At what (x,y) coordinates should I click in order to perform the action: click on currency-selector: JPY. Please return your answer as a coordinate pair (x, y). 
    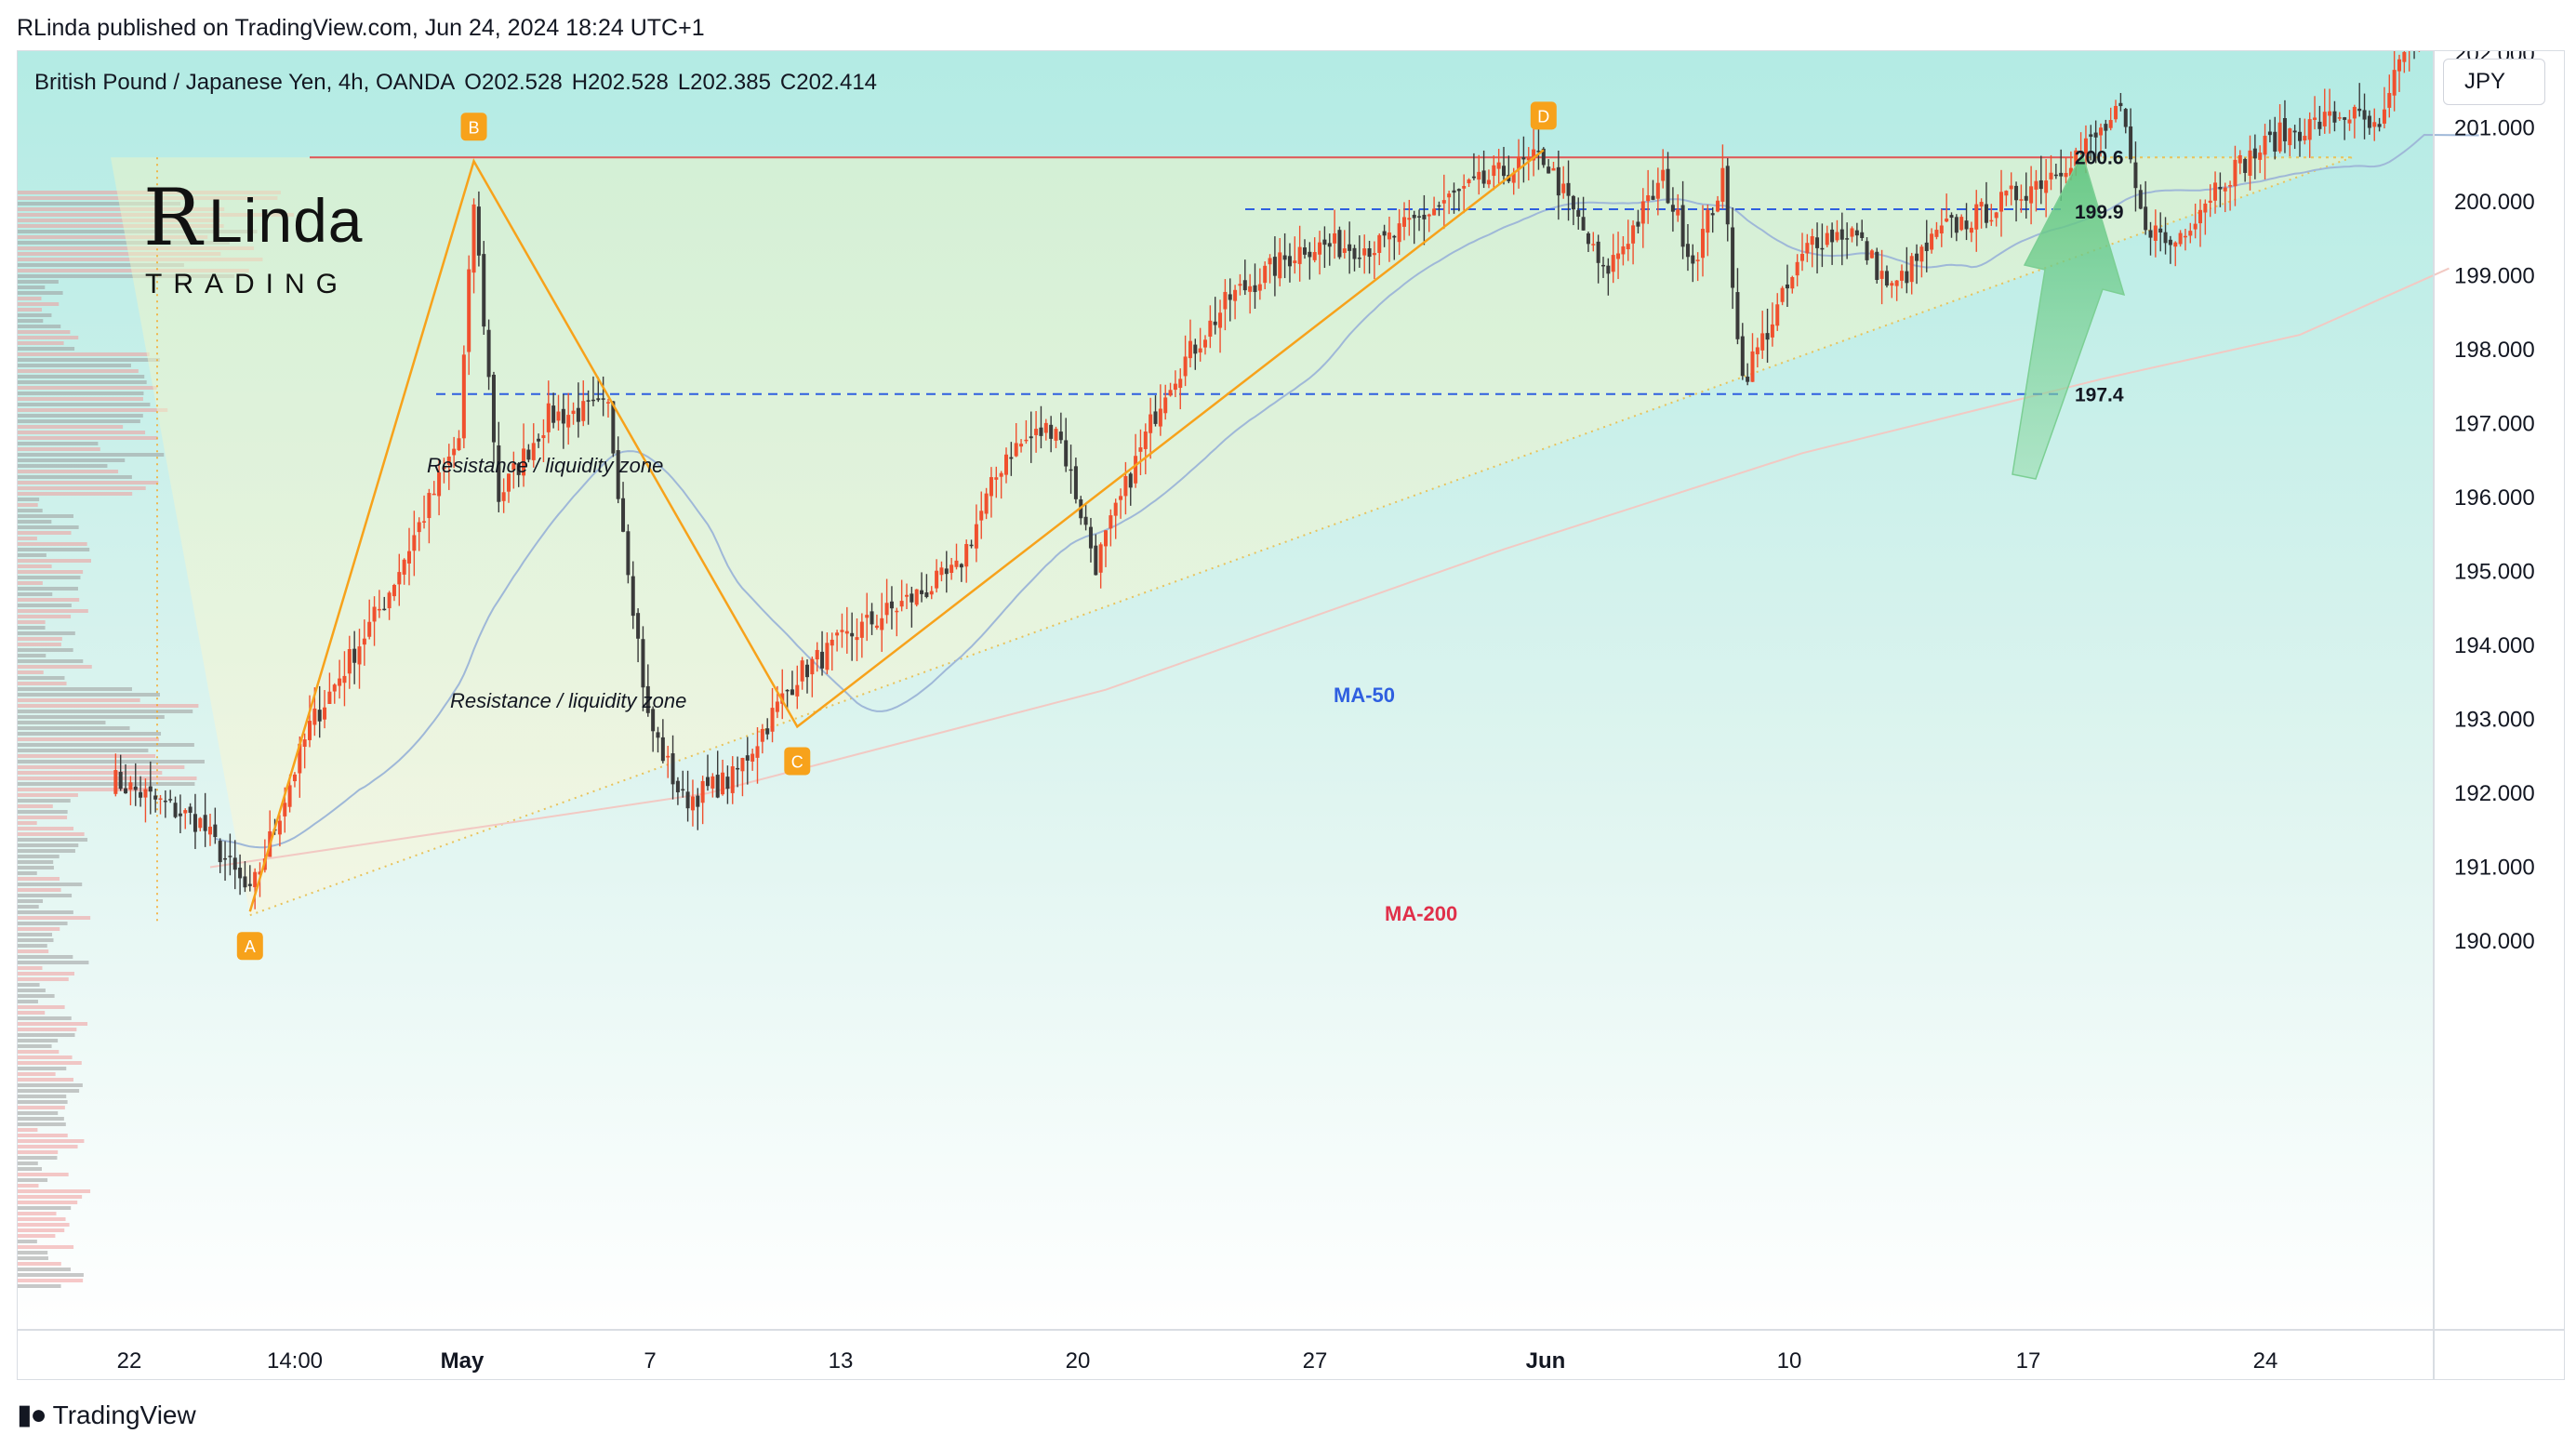
    Looking at the image, I should click on (2494, 82).